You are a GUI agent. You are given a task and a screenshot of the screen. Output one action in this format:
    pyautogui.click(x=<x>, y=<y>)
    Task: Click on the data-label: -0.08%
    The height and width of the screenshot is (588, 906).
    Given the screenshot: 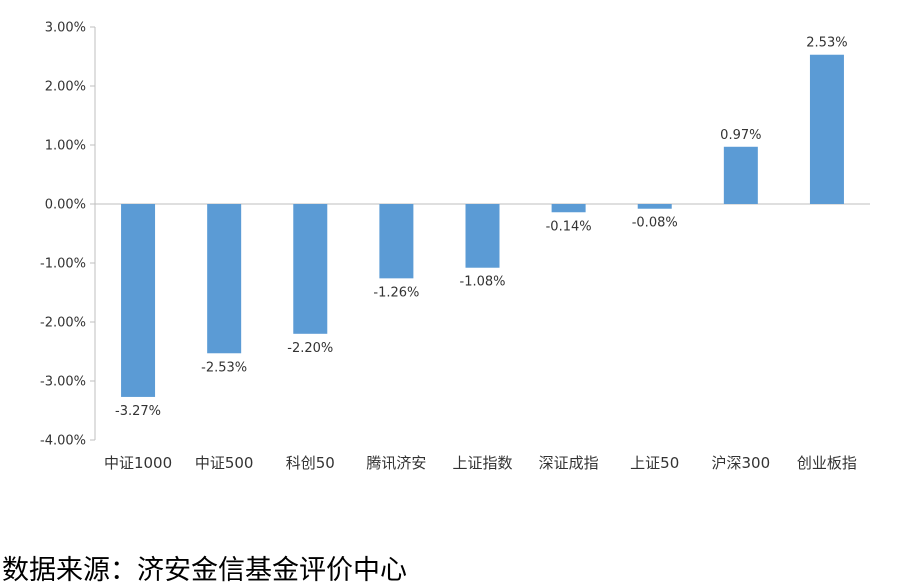 What is the action you would take?
    pyautogui.click(x=655, y=223)
    